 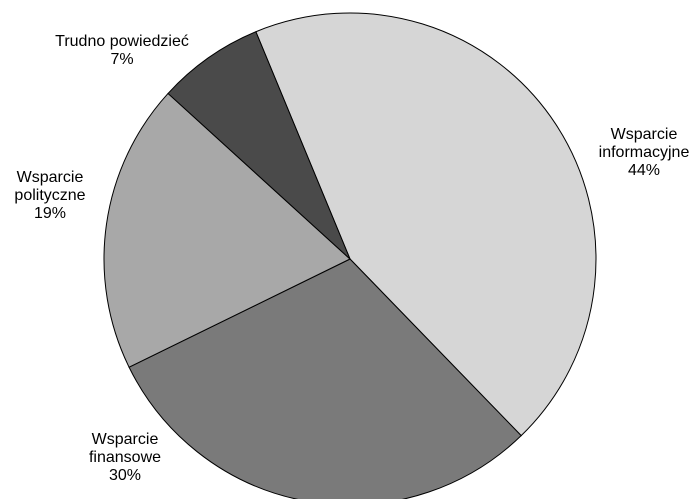 I want to click on slice-label-2: Wsparcie finansowe 30%, so click(x=125, y=457).